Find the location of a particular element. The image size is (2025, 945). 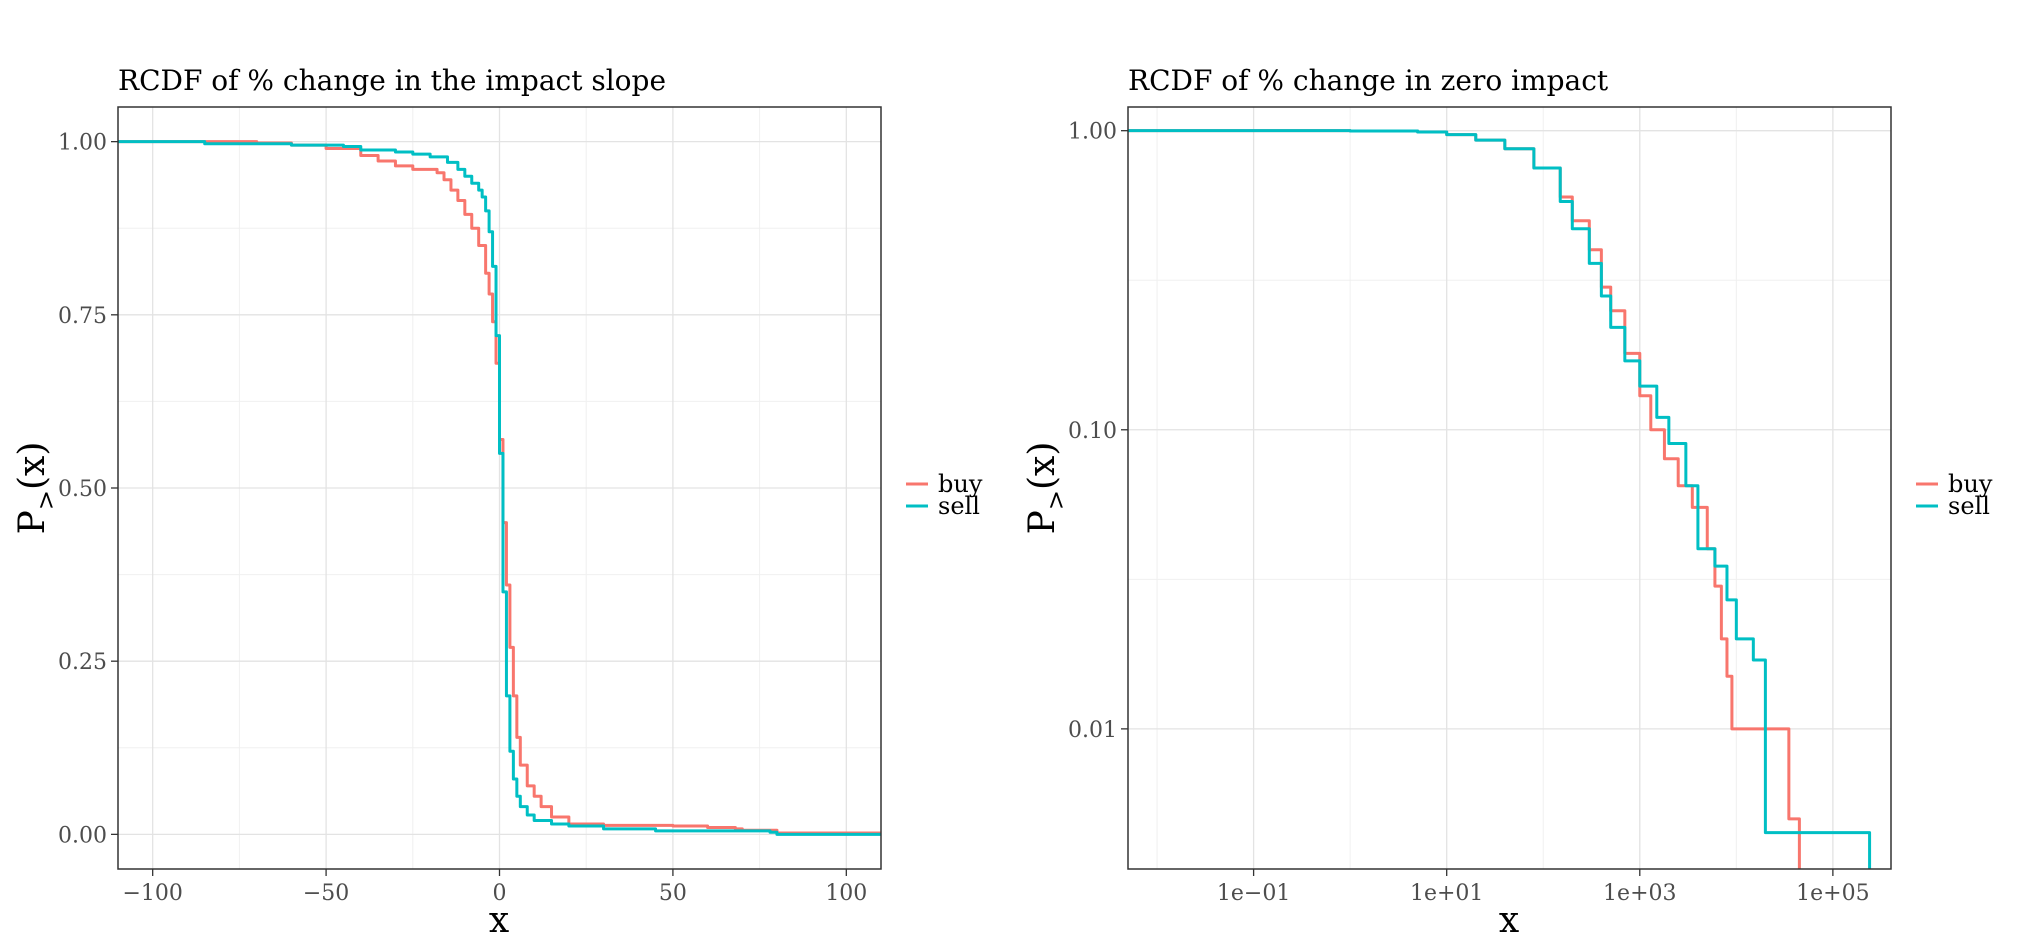

legend-zero-impact: buy sell is located at coordinates (1954, 495).